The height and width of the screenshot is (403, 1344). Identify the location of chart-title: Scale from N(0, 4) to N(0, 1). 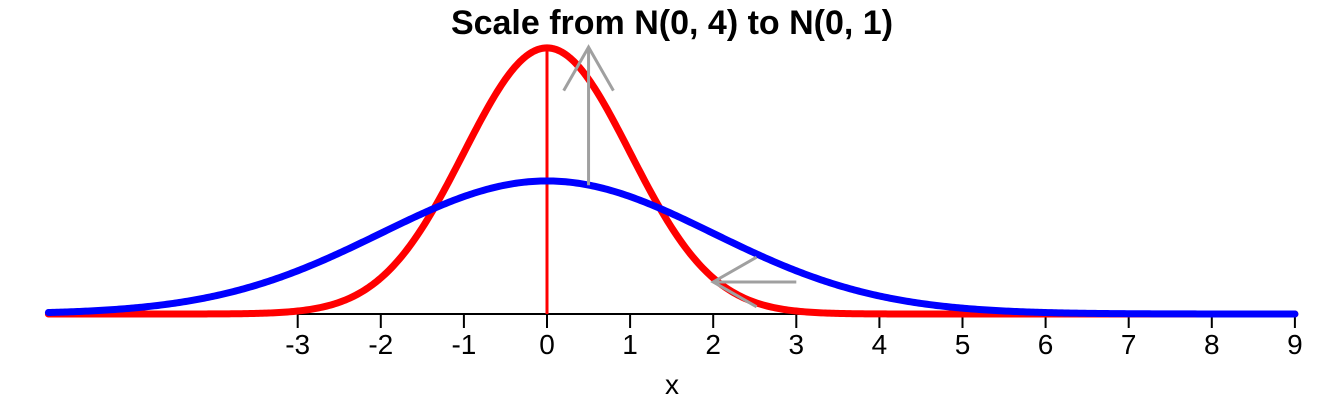
(672, 23).